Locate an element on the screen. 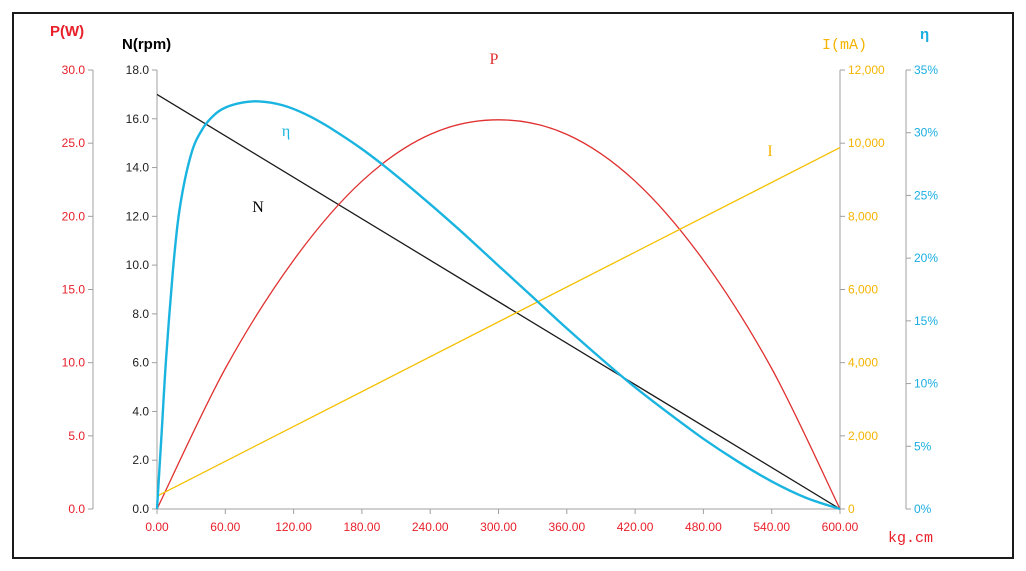  y-tick-label-n: 12.0 is located at coordinates (138, 216).